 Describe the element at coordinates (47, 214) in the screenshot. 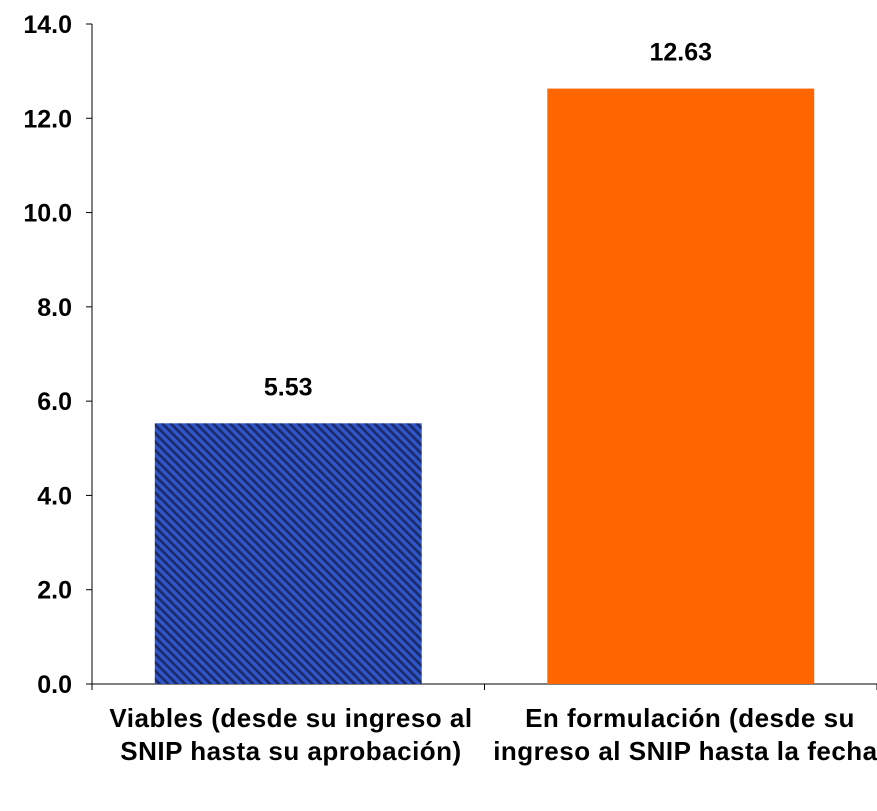

I see `y-tick-label: 10.0` at that location.